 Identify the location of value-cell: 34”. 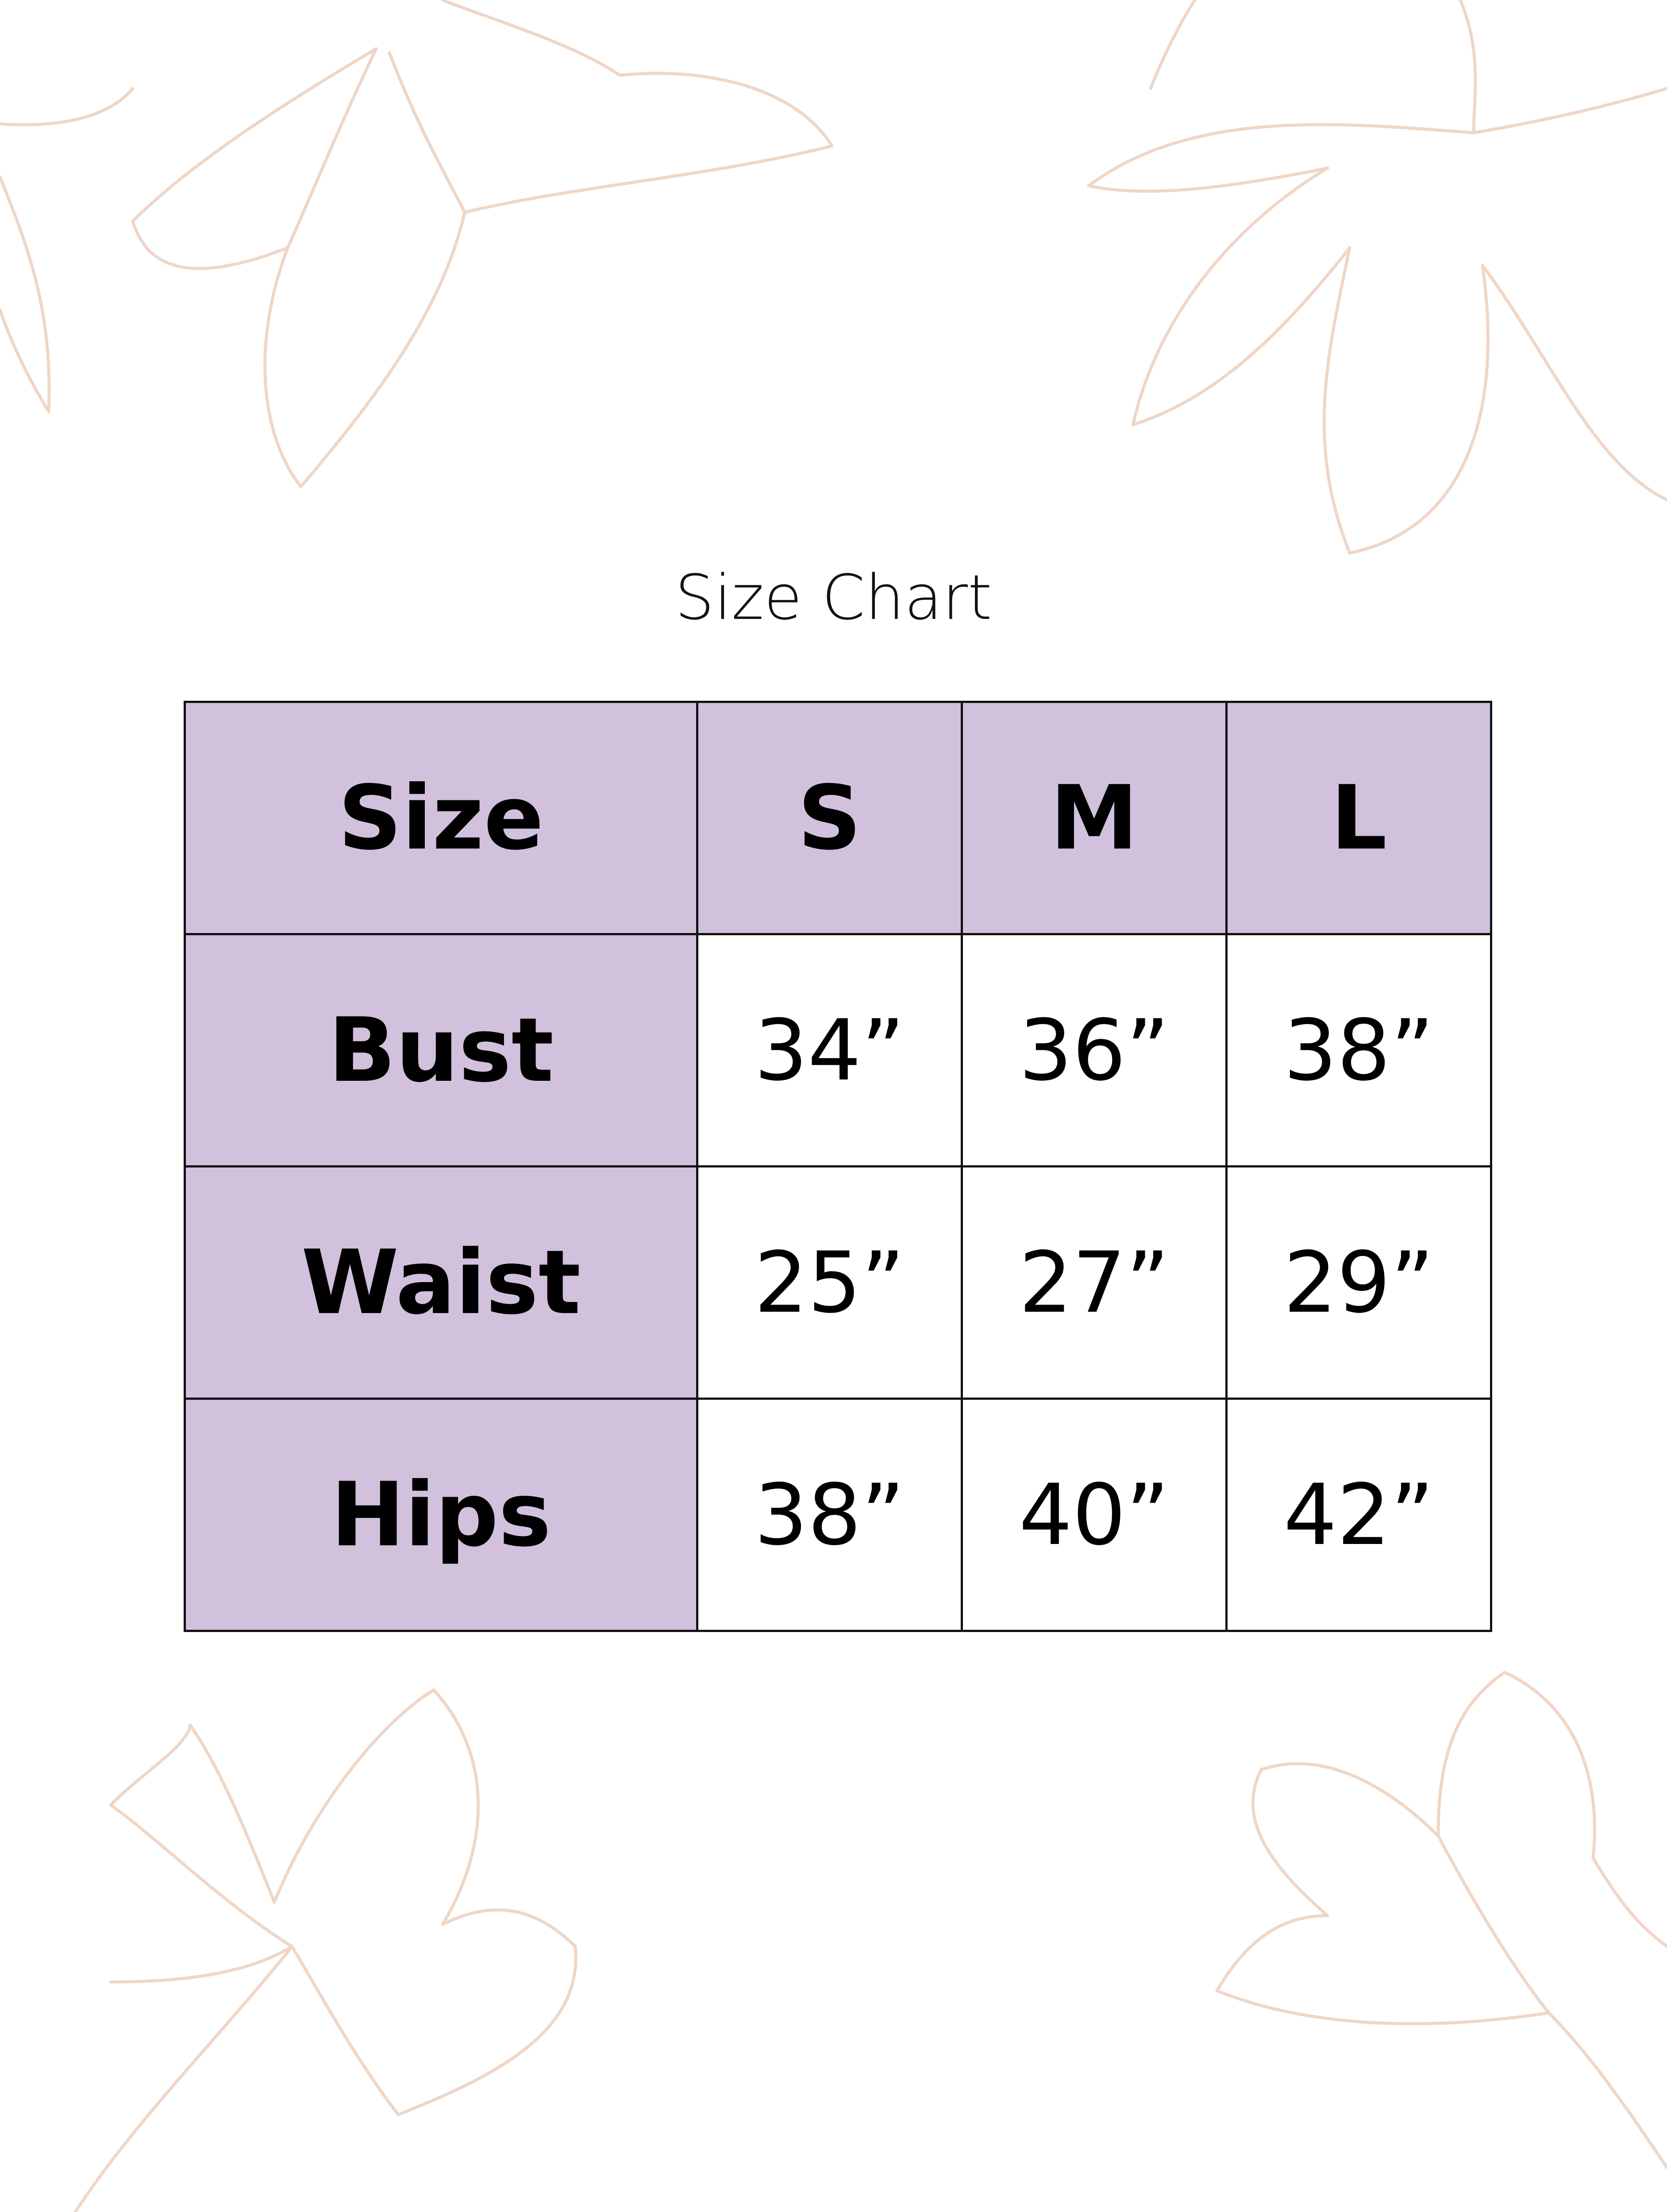
(829, 1050).